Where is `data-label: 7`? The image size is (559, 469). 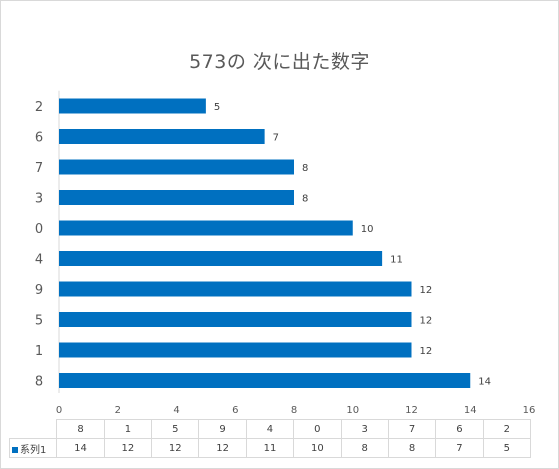 data-label: 7 is located at coordinates (276, 138).